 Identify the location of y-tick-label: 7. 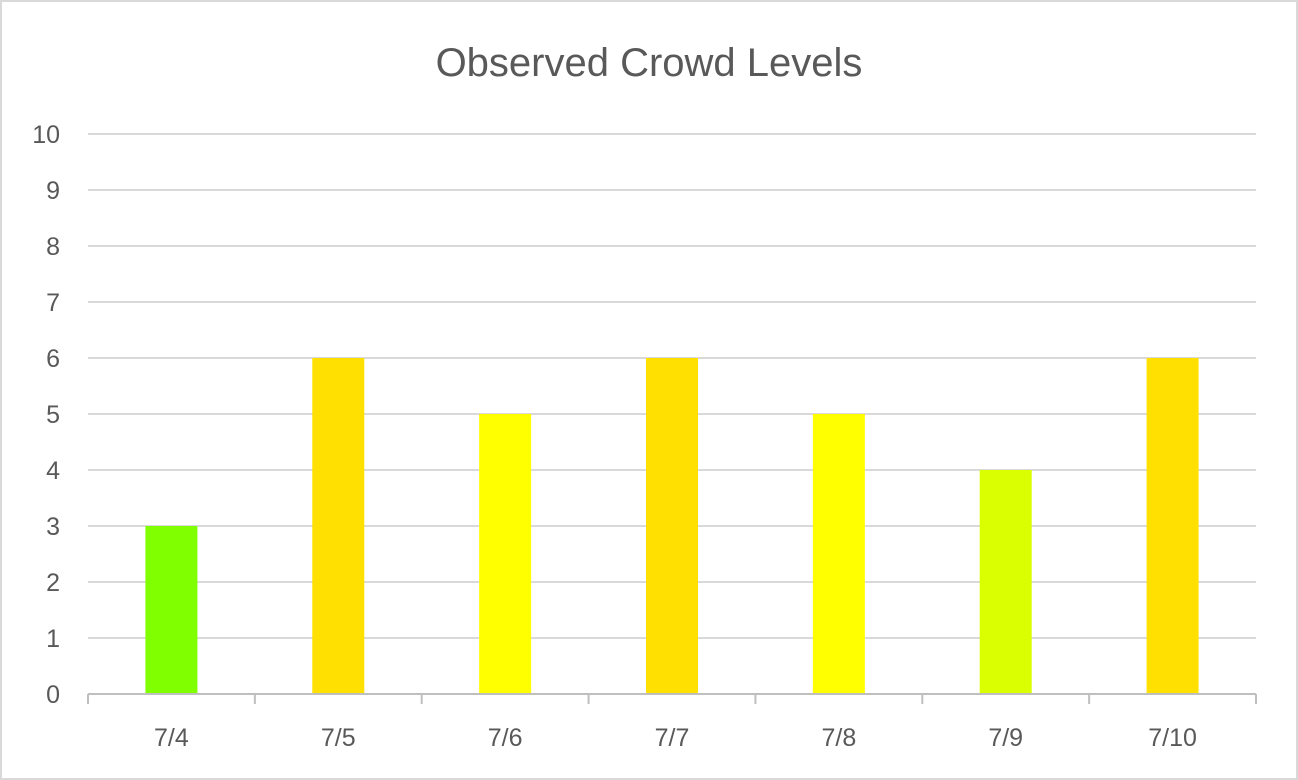
(53, 303).